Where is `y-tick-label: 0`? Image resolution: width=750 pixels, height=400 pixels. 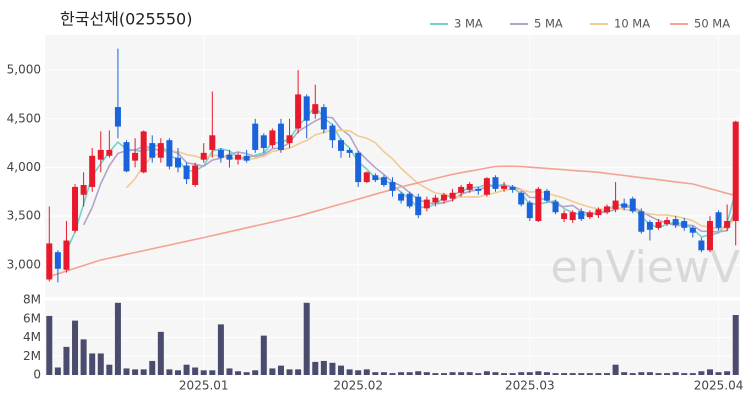 y-tick-label: 0 is located at coordinates (37, 375).